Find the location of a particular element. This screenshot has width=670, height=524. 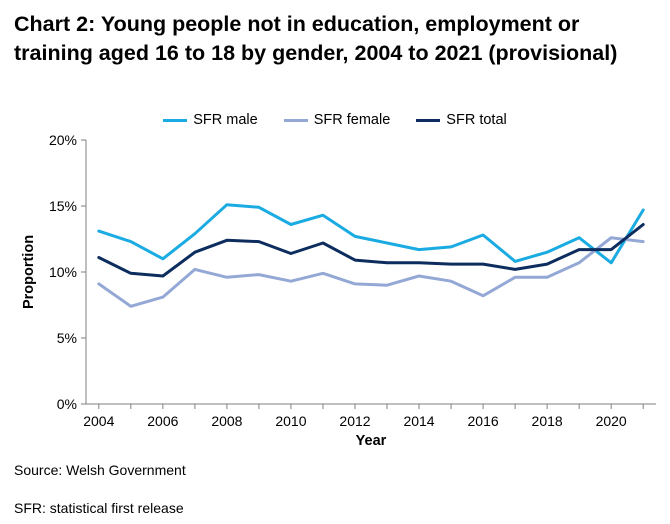

legend-swatch-sfr-female is located at coordinates (295, 120).